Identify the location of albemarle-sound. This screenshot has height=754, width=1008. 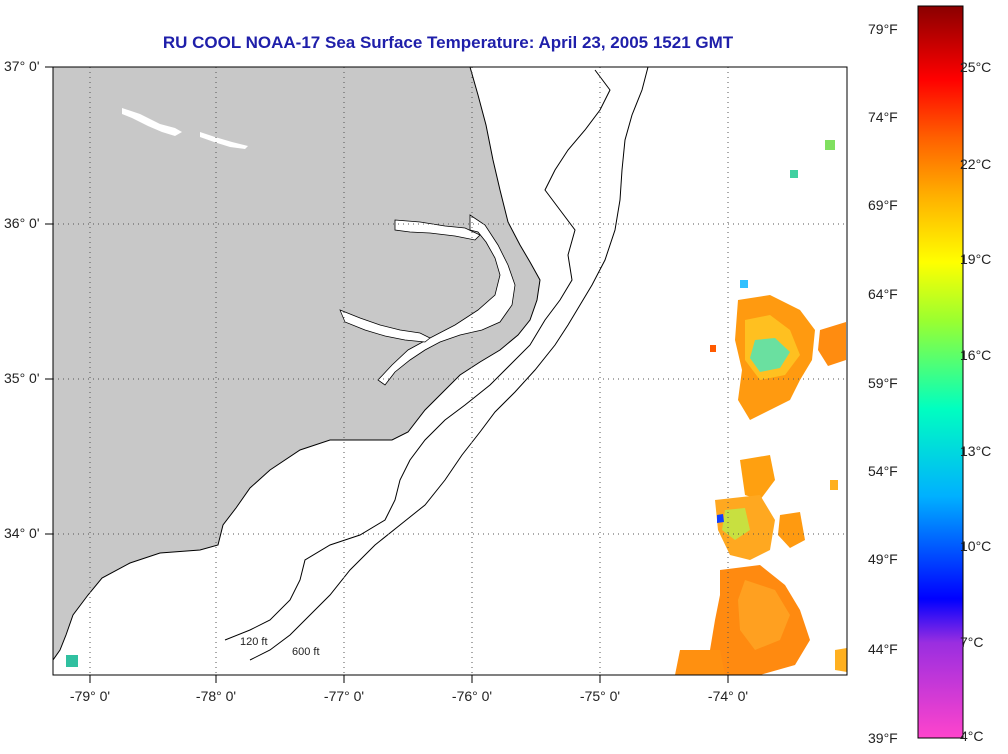
(437, 230).